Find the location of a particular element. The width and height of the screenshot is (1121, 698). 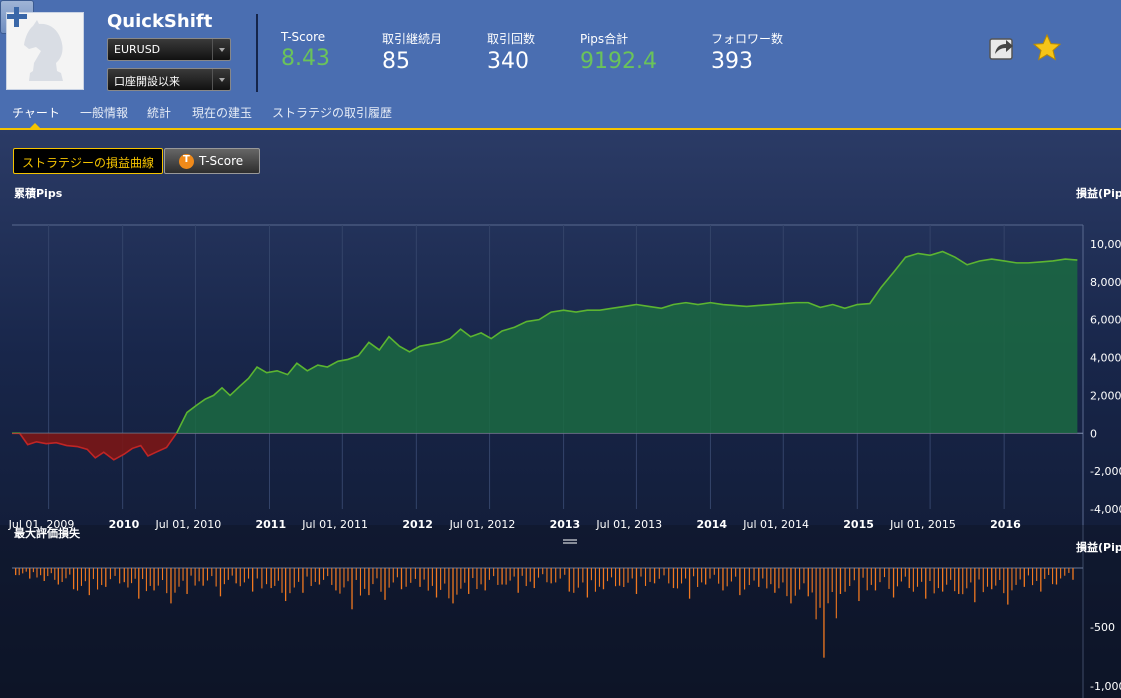

stat-tscore: T-Score 8.43 is located at coordinates (305, 50).